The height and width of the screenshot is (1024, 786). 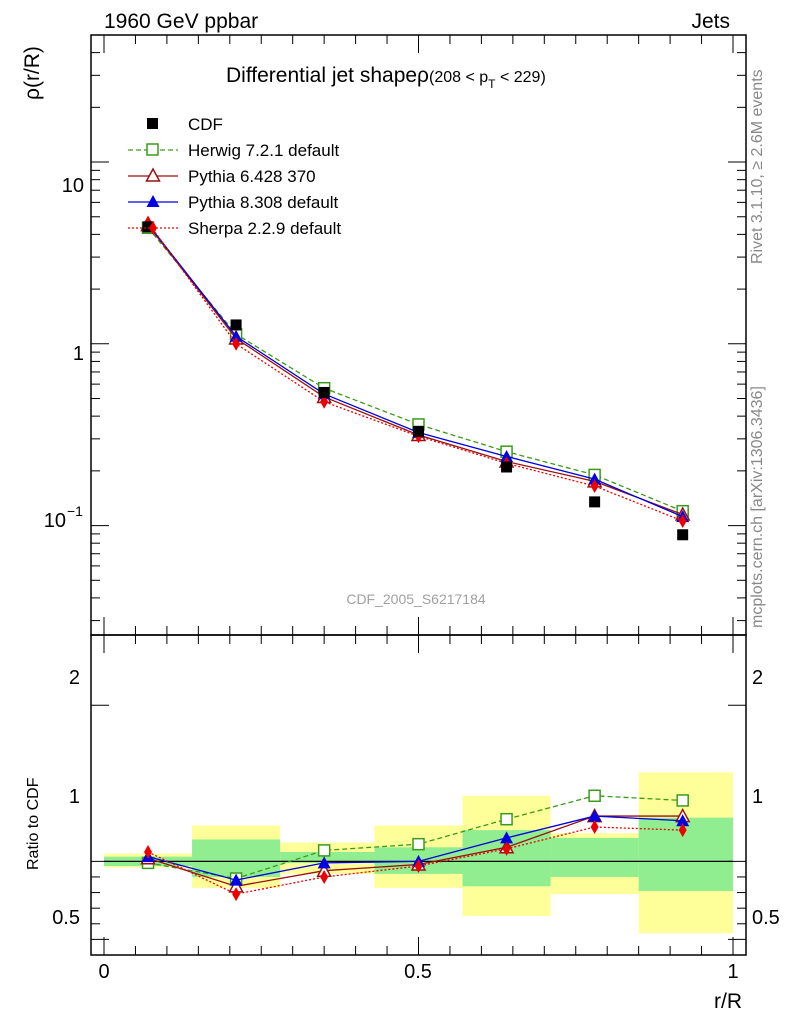 What do you see at coordinates (152, 149) in the screenshot?
I see `legend-marker-herwig` at bounding box center [152, 149].